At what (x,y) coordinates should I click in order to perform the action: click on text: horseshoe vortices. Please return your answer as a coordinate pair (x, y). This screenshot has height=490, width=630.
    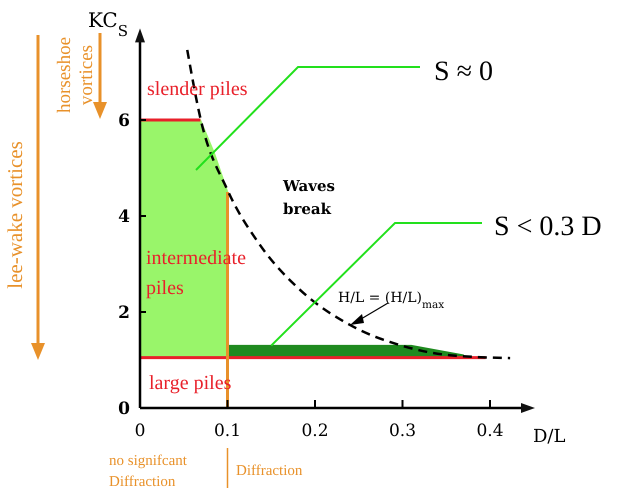
    Looking at the image, I should click on (75, 75).